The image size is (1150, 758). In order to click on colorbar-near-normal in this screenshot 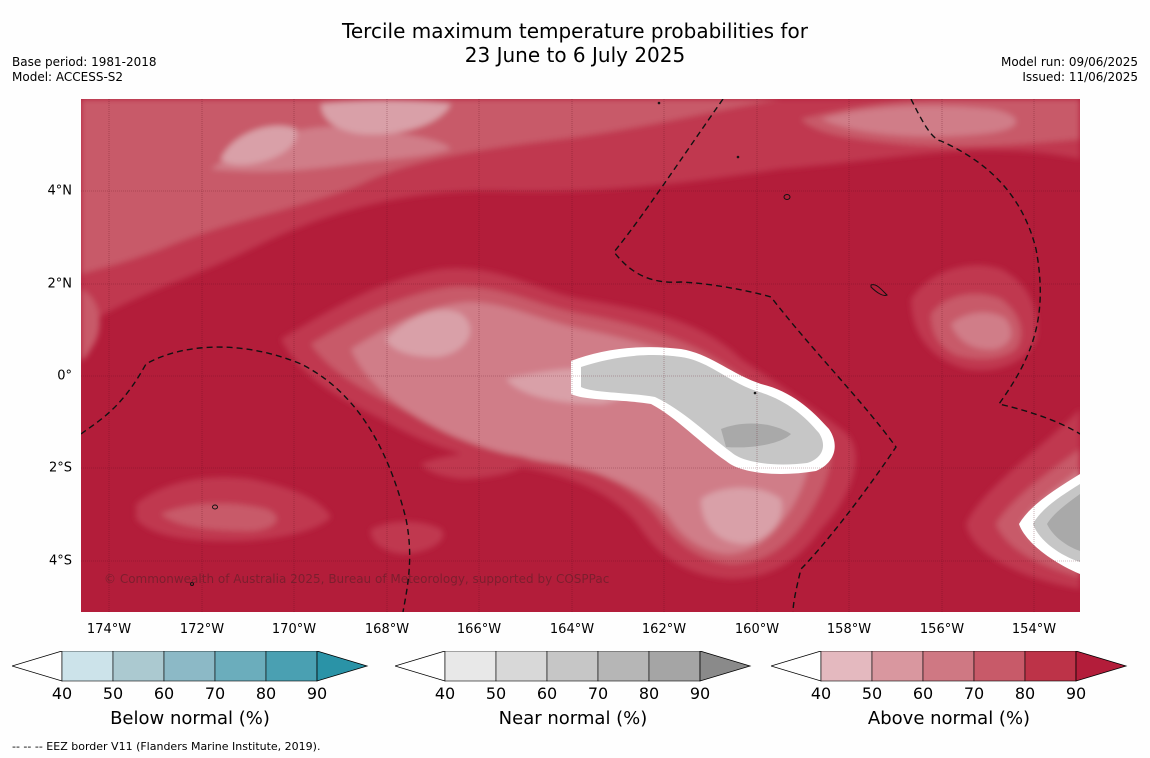, I will do `click(573, 666)`.